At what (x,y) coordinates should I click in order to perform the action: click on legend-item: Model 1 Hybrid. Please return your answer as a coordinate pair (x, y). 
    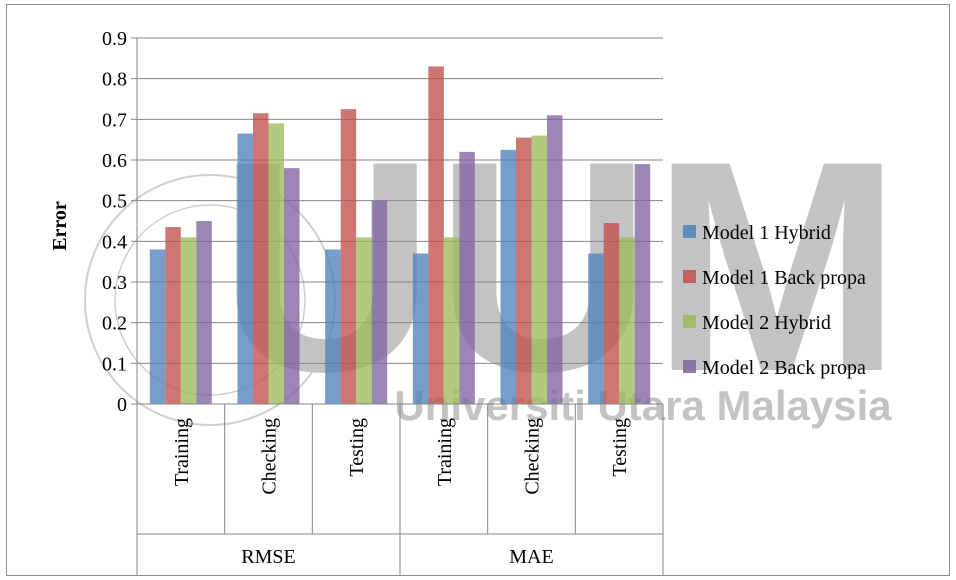
    Looking at the image, I should click on (757, 233).